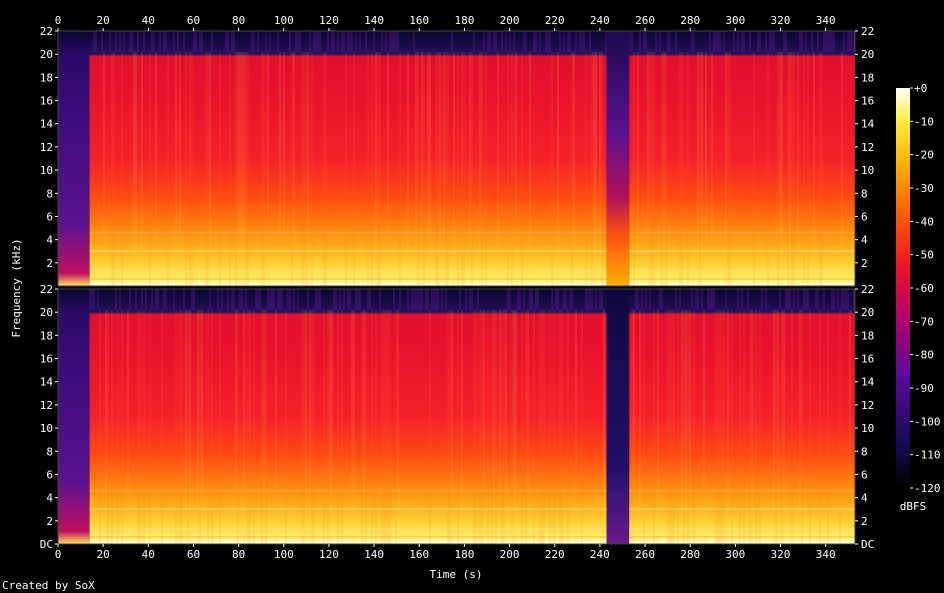 The image size is (944, 593). What do you see at coordinates (927, 421) in the screenshot?
I see `colorbar-tick-label: -100` at bounding box center [927, 421].